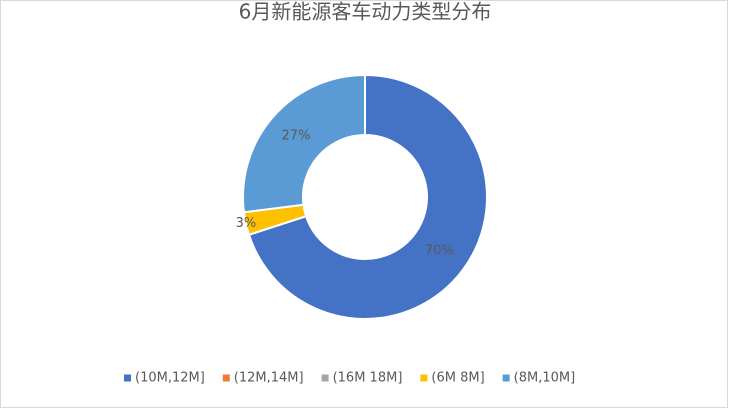 Image resolution: width=729 pixels, height=409 pixels. I want to click on data-label: 70%, so click(439, 251).